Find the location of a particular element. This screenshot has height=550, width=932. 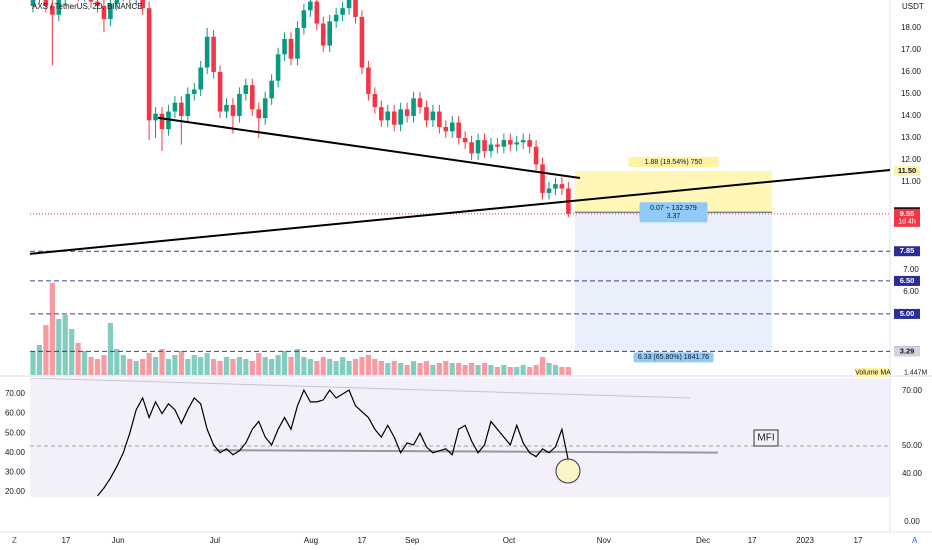

x-tick-label: Jun is located at coordinates (118, 540).